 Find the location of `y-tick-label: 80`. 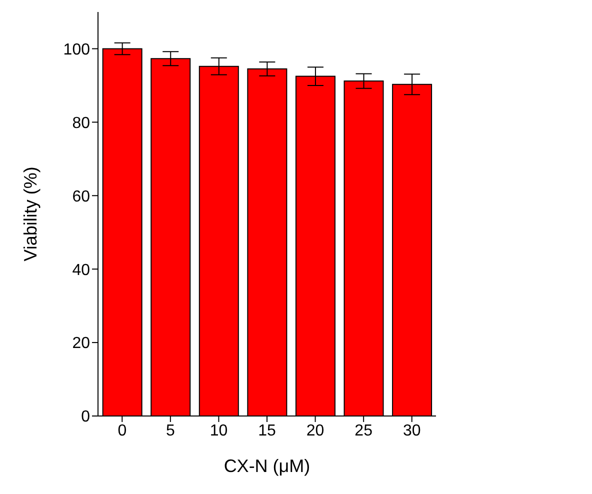

y-tick-label: 80 is located at coordinates (81, 123).